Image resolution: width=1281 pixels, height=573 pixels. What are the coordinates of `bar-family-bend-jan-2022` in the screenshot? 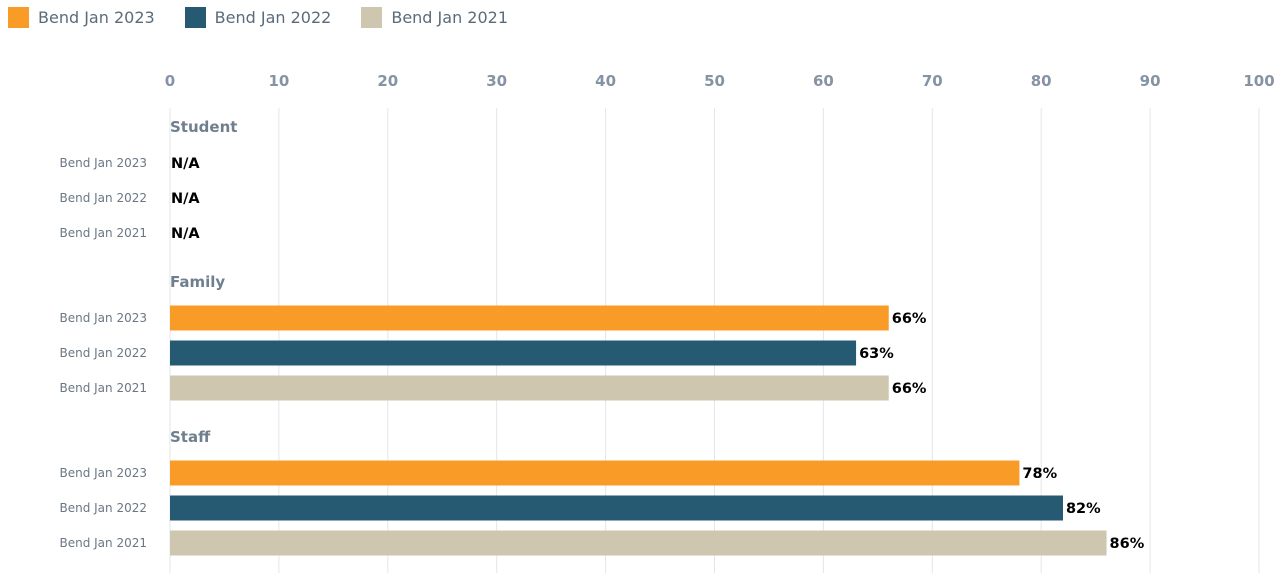 It's located at (513, 353).